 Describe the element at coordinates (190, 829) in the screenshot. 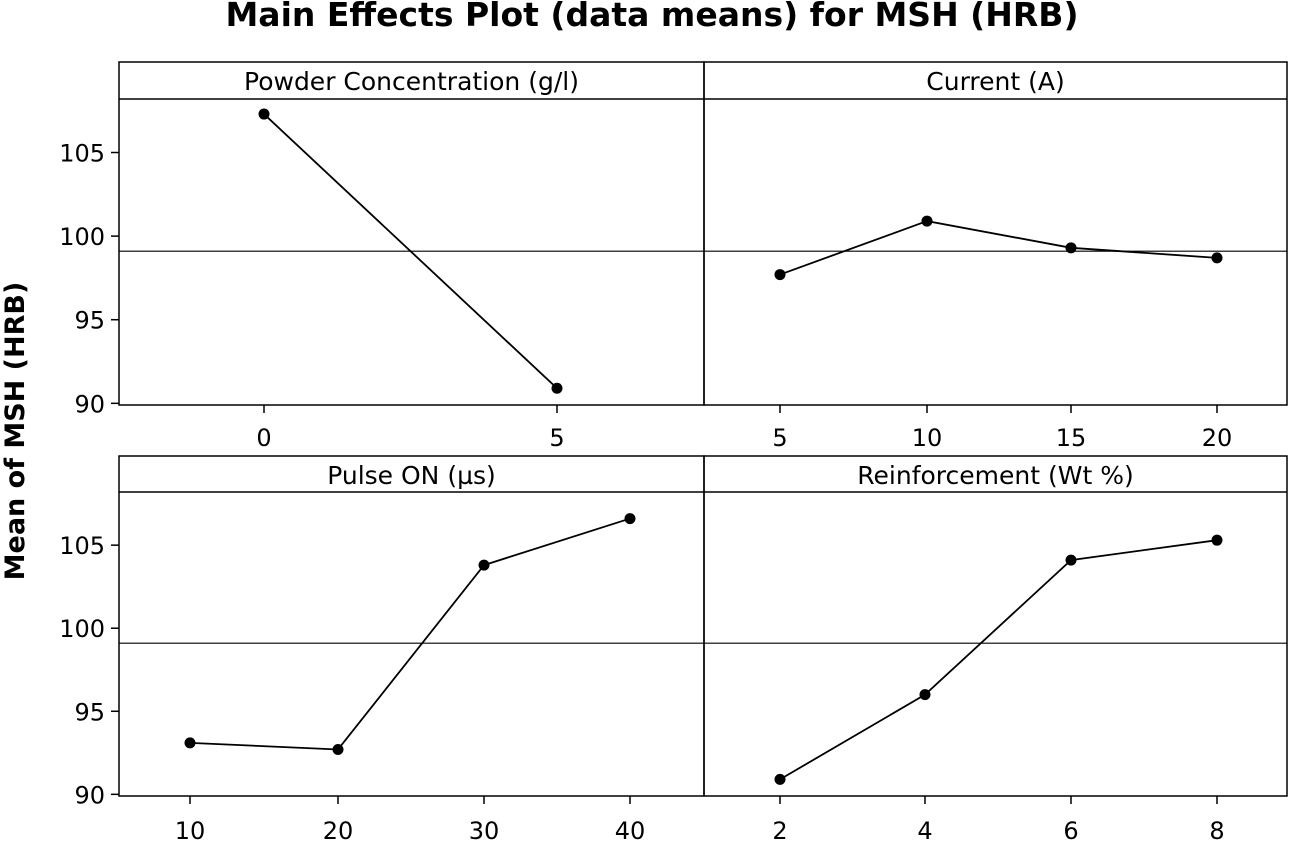

I see `x-tick-label-1: 10` at that location.